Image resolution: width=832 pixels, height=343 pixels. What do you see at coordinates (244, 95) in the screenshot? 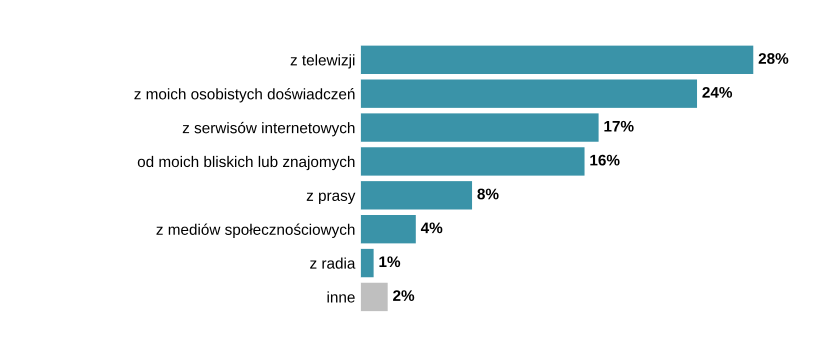
I see `y-tick-label: z moich osobistych doświadczeń` at bounding box center [244, 95].